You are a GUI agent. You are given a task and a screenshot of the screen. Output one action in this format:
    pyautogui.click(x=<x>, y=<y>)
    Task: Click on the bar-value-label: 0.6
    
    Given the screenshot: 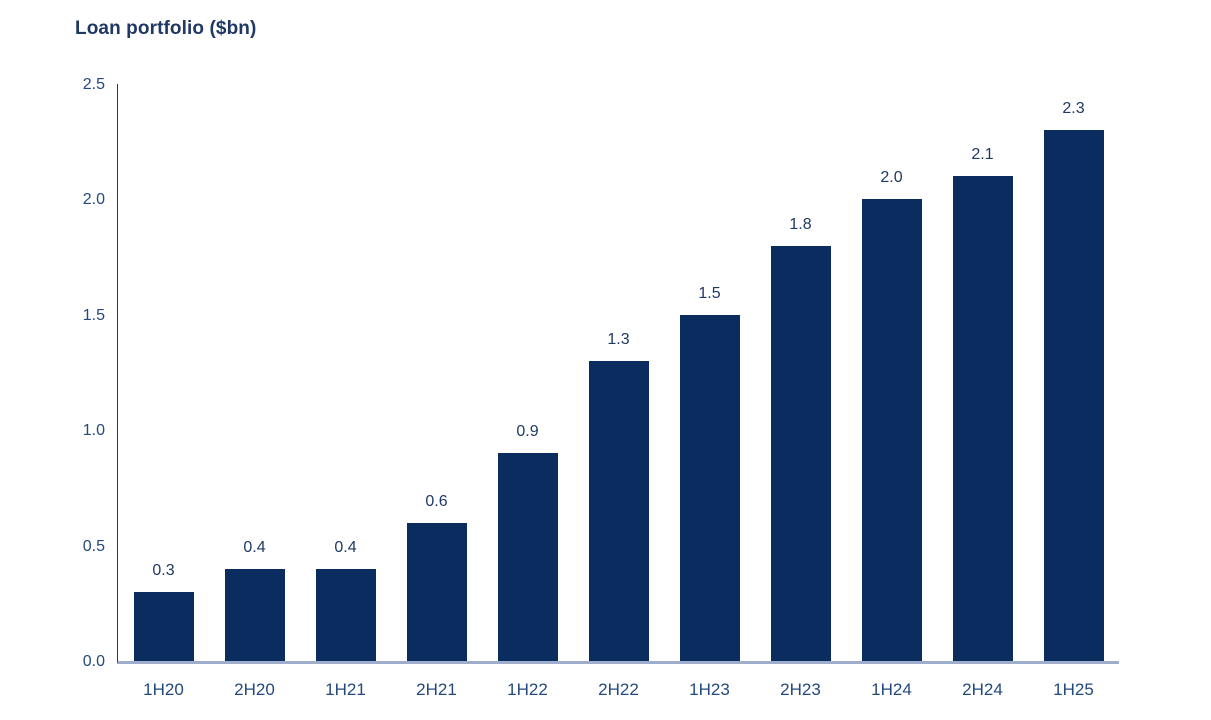 What is the action you would take?
    pyautogui.click(x=436, y=501)
    